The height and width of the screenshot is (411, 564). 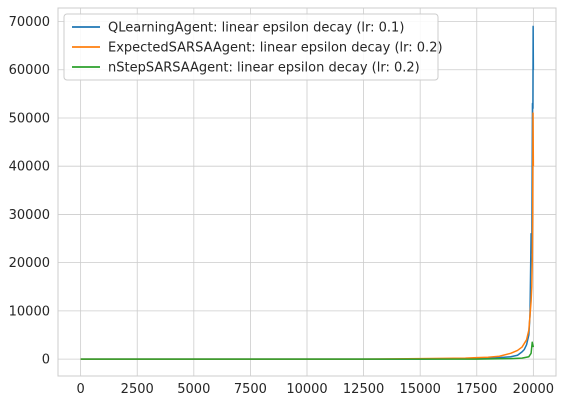 What do you see at coordinates (29, 311) in the screenshot?
I see `y-tick-label: 10000` at bounding box center [29, 311].